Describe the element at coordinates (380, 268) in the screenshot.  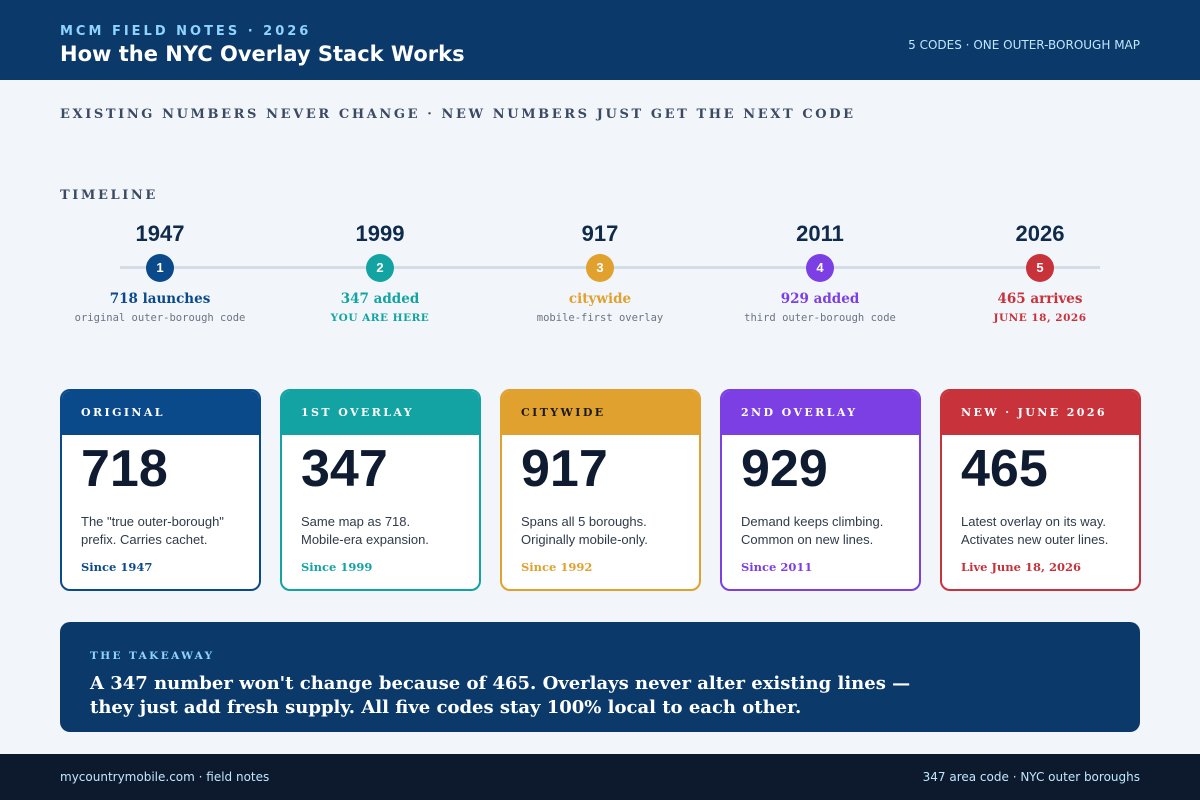
I see `timeline-step-marker: 2` at that location.